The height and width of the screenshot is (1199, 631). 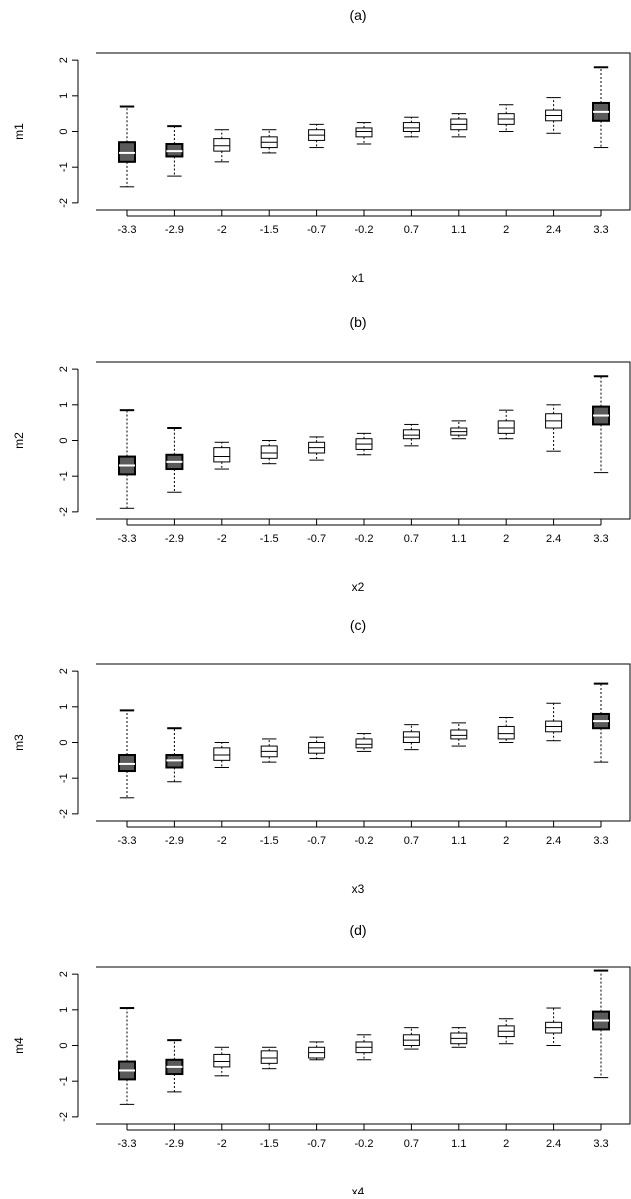 I want to click on x-tick-label: 3.3, so click(x=600, y=1144).